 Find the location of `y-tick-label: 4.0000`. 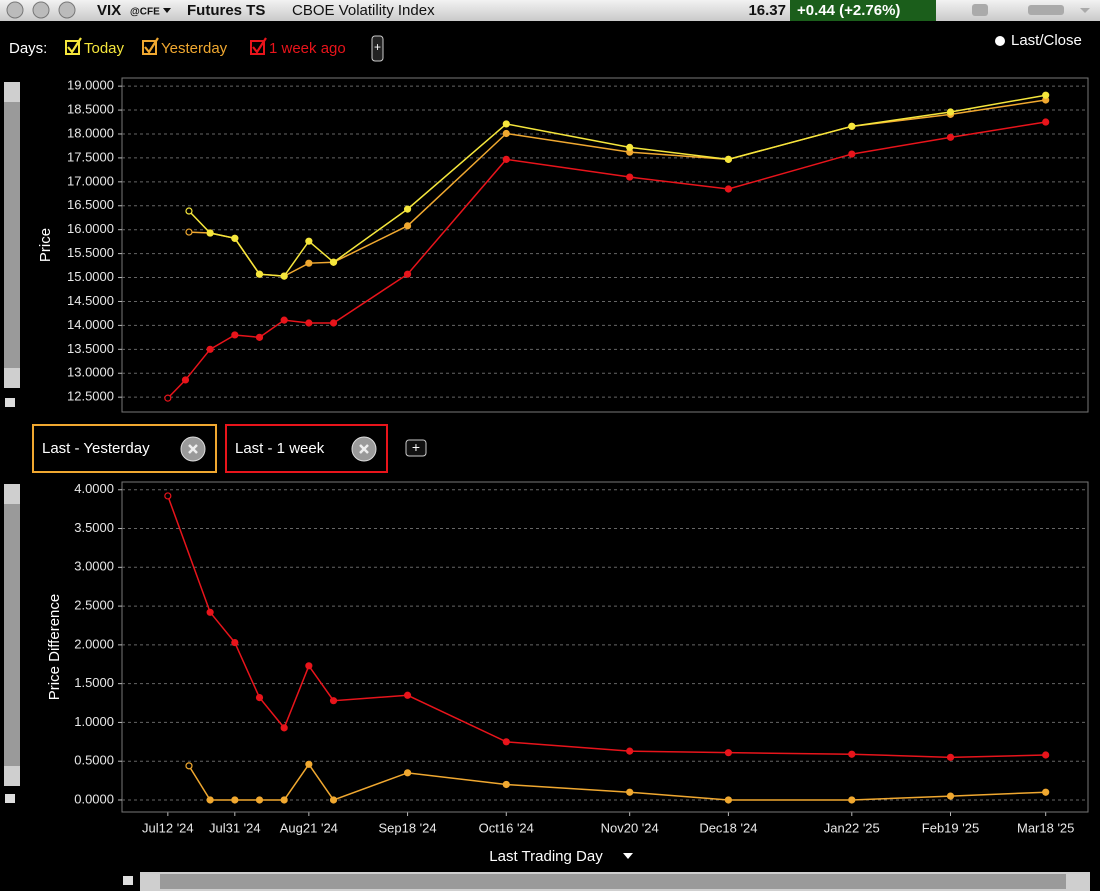

y-tick-label: 4.0000 is located at coordinates (94, 488).